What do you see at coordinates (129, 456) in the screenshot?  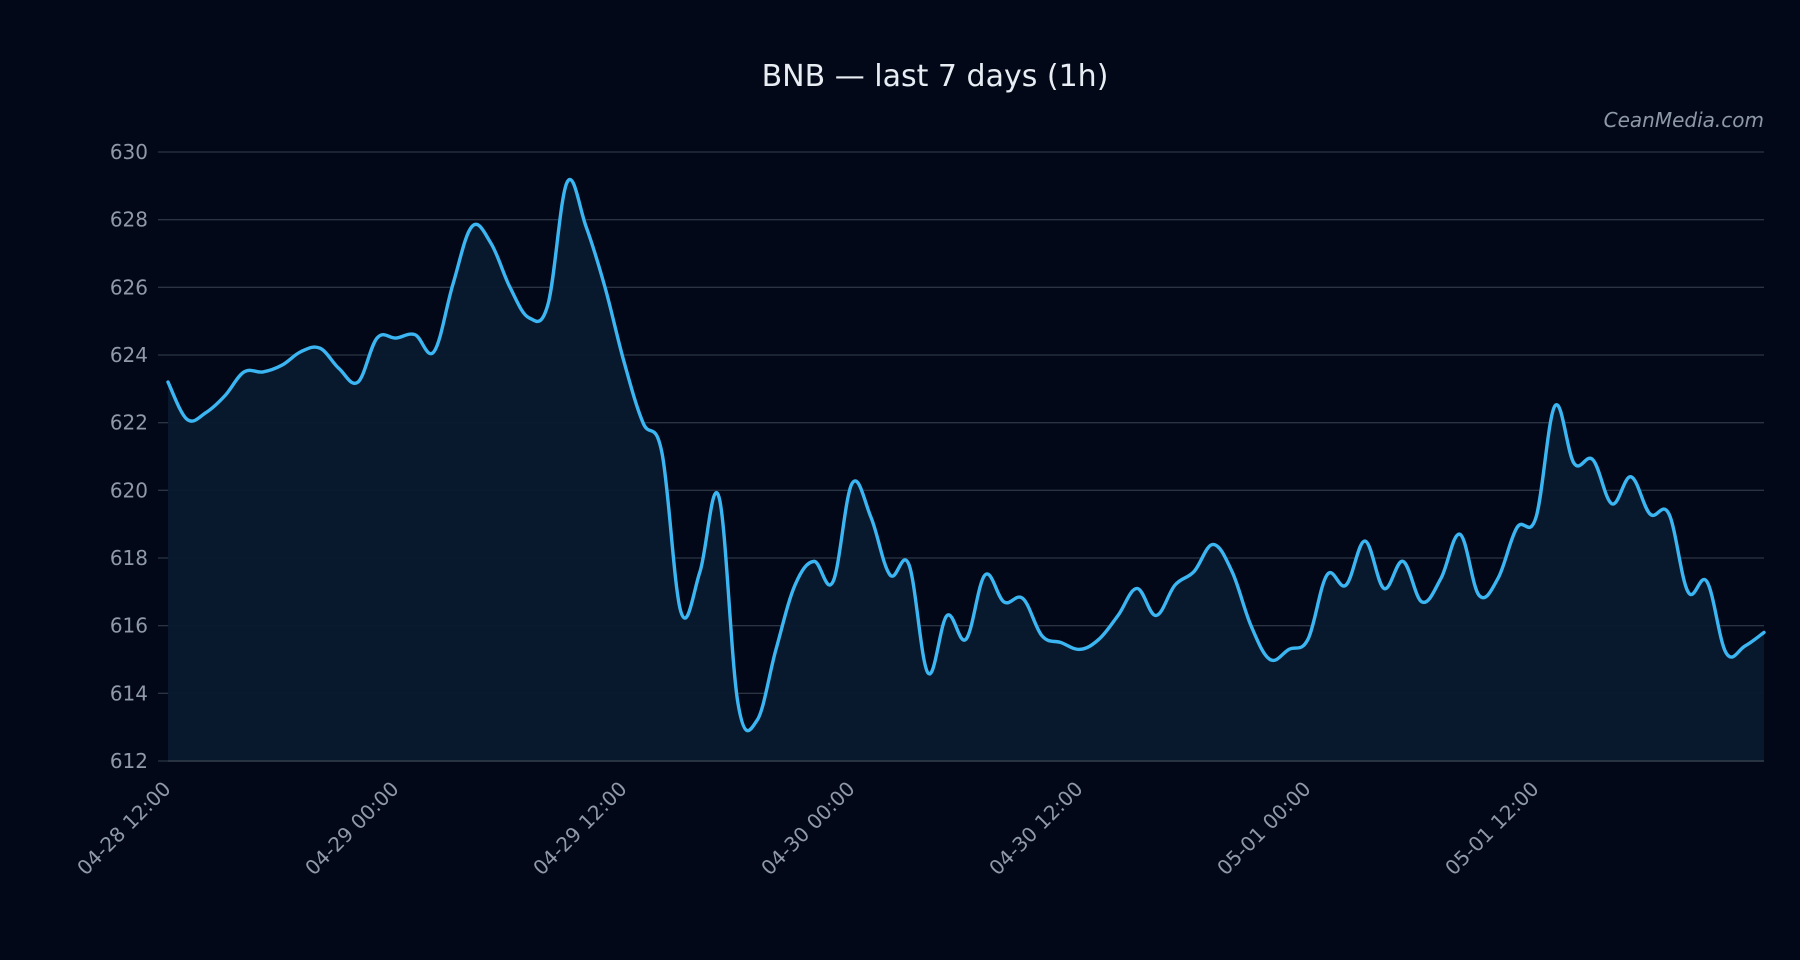 I see `y-axis-ticks: 612 614 616 618 620 622 624 626 628 630` at bounding box center [129, 456].